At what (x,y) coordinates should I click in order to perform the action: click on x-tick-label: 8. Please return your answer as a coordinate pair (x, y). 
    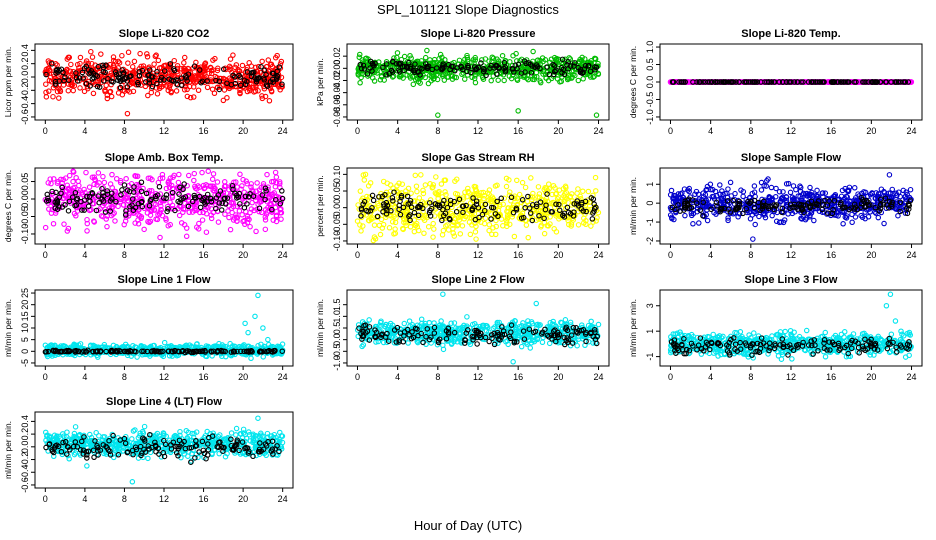
    Looking at the image, I should click on (124, 377).